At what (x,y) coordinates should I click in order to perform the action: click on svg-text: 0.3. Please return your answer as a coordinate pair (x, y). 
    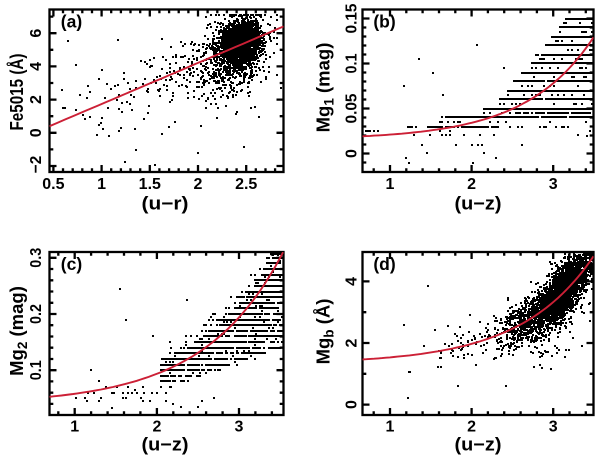
    Looking at the image, I should click on (36, 258).